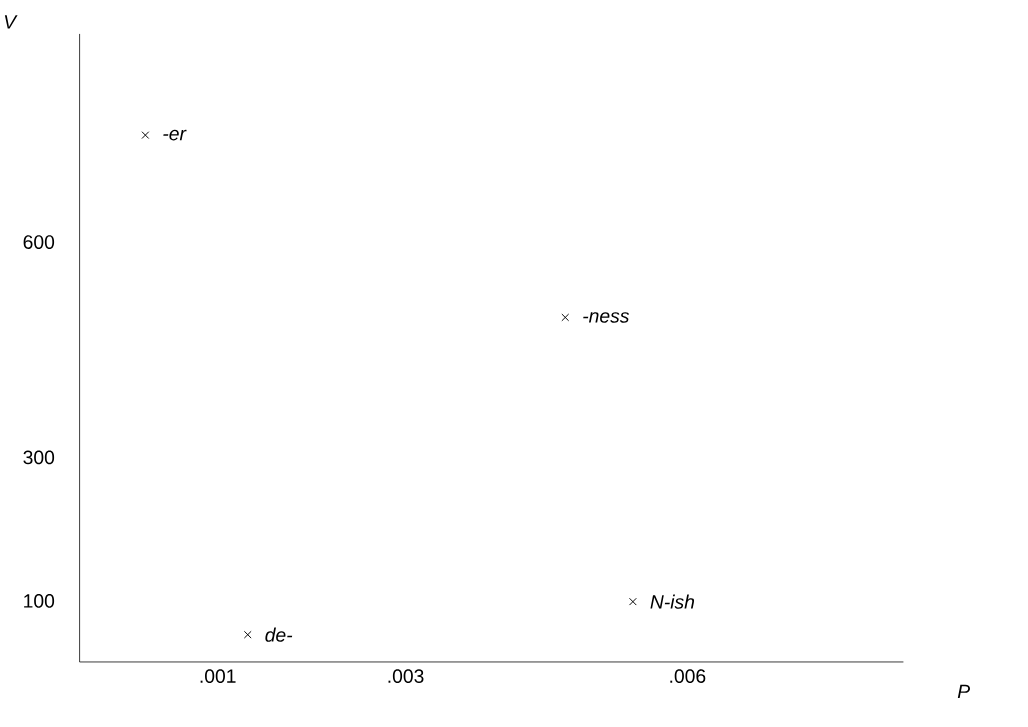 This screenshot has height=727, width=1028. I want to click on annotation: de-, so click(279, 634).